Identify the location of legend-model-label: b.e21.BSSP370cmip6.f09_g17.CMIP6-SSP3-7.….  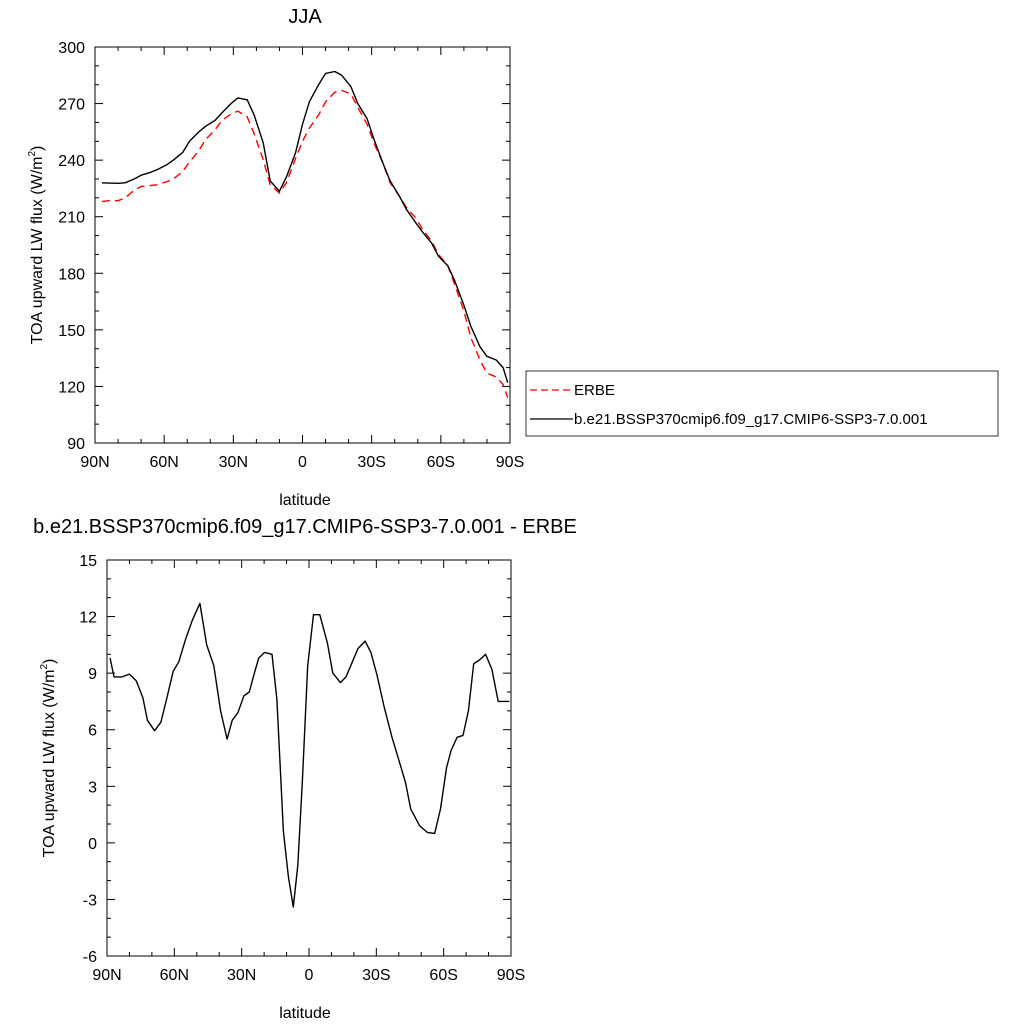
(751, 419).